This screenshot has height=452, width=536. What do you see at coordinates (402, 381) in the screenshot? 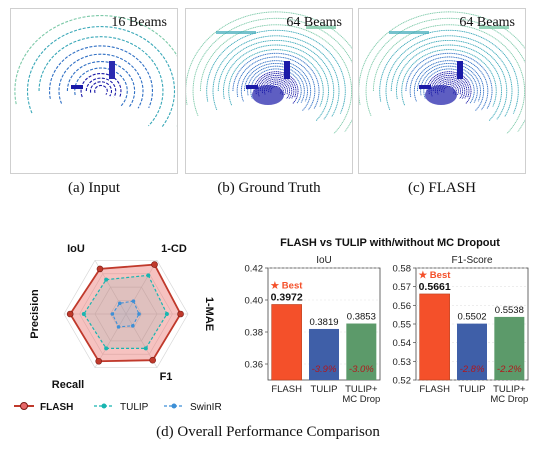
I see `y-tick-label: 0.52` at bounding box center [402, 381].